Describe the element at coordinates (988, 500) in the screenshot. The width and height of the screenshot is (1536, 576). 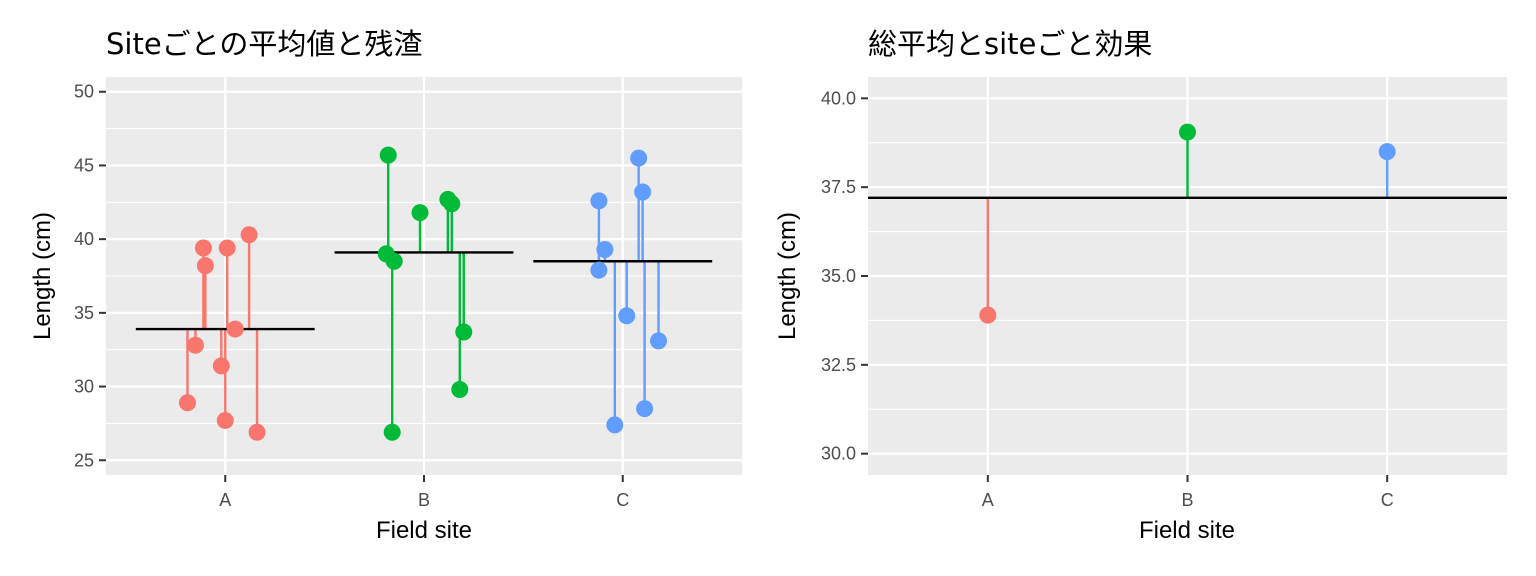
I see `right-x-tick-label: A` at that location.